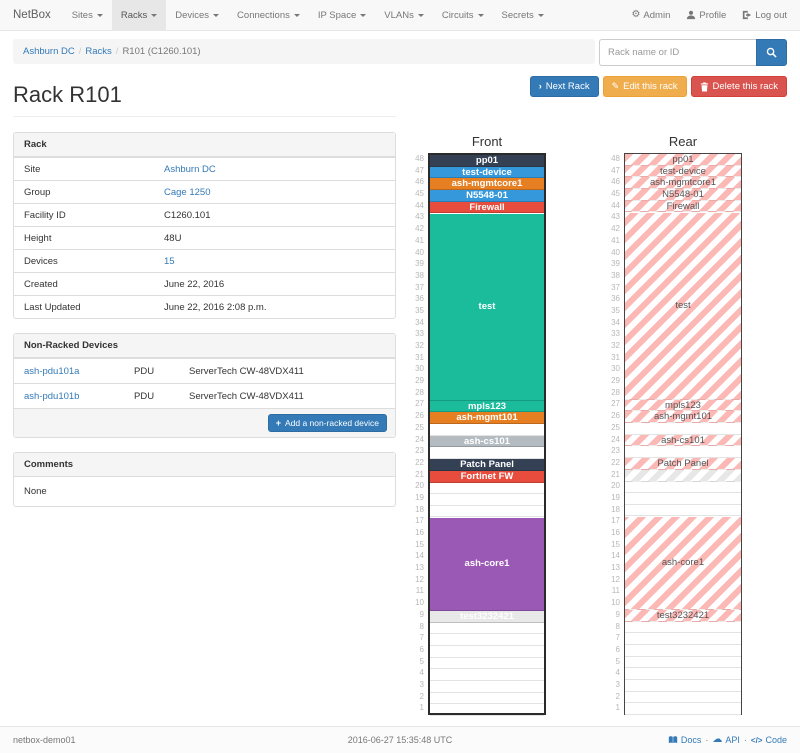 The image size is (800, 753). What do you see at coordinates (419, 205) in the screenshot?
I see `unit-number: 44` at bounding box center [419, 205].